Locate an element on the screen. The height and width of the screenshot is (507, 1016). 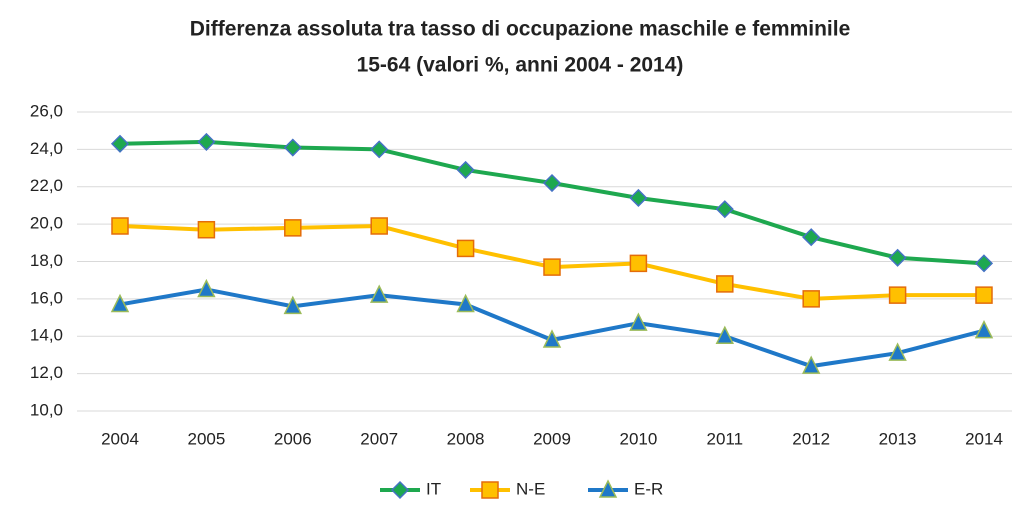
x-tick-label: 2013 is located at coordinates (898, 438).